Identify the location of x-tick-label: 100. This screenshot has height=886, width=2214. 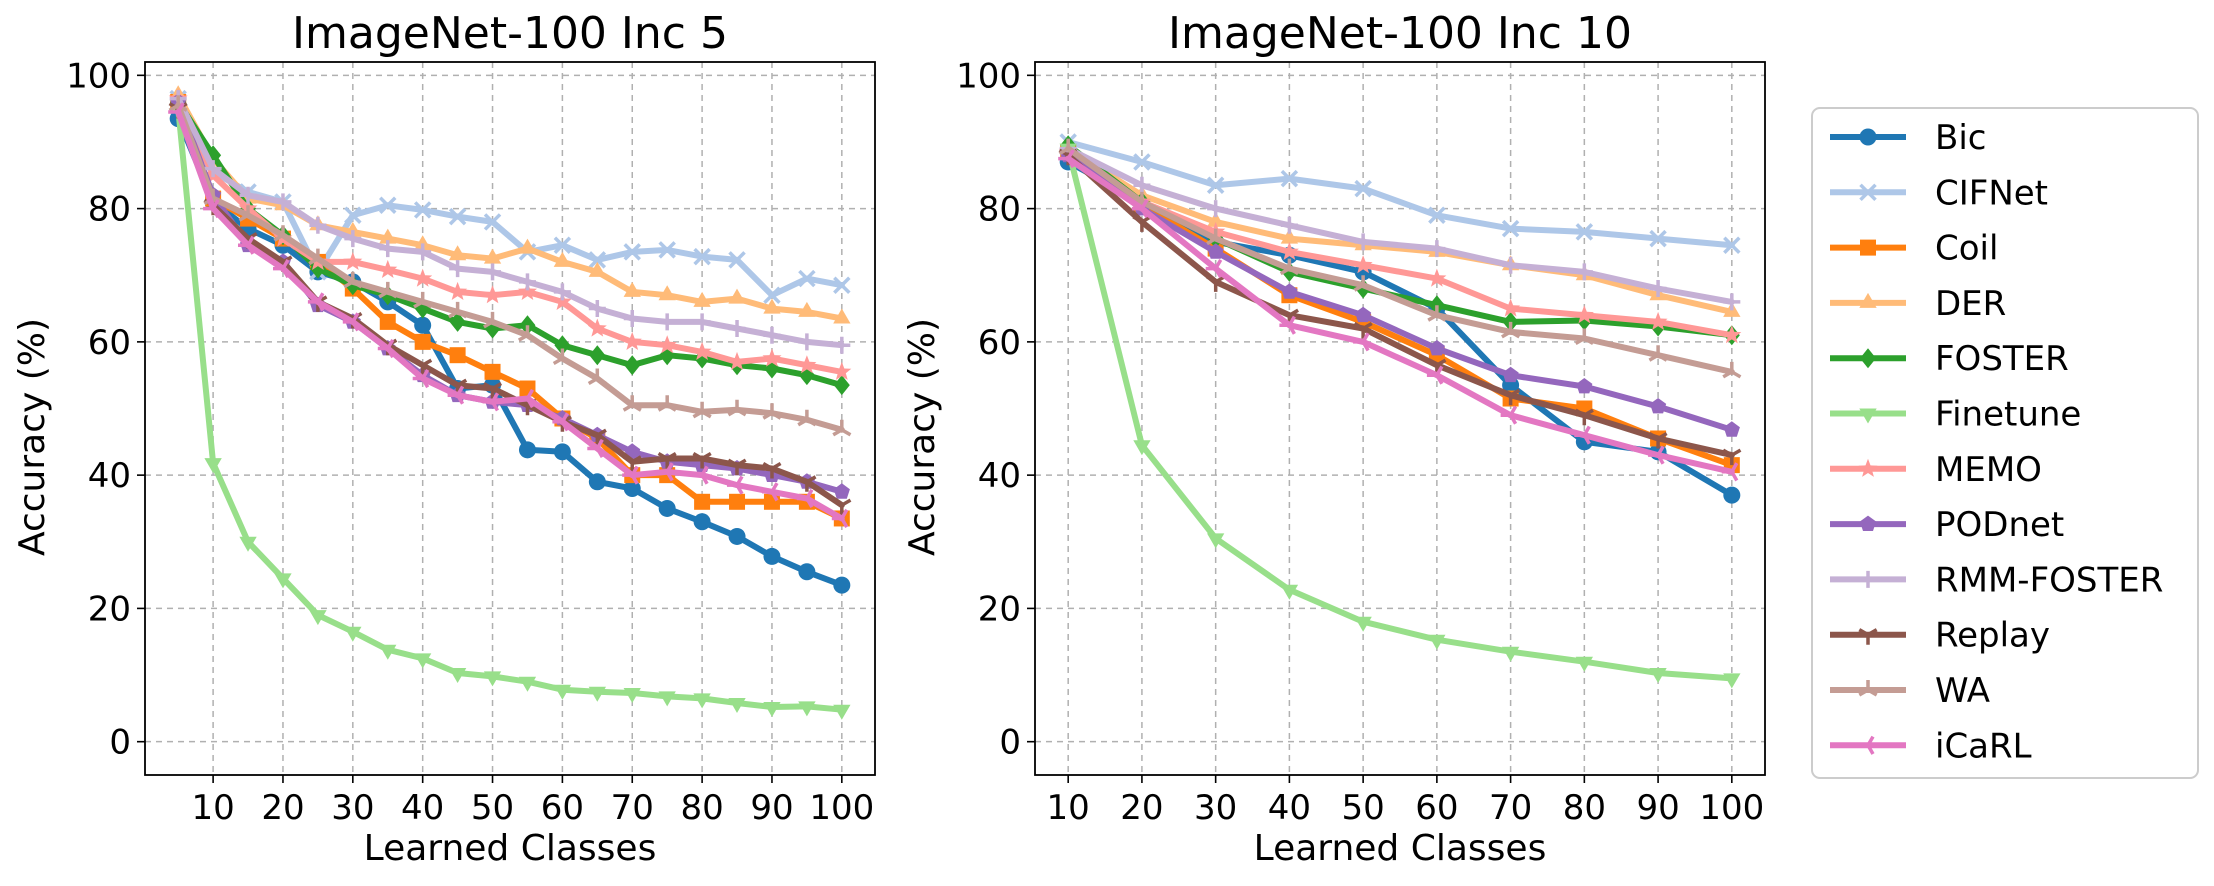
(841, 808).